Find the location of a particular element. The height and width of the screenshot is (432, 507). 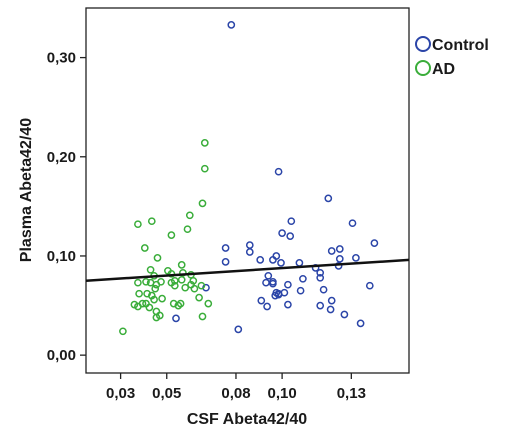

y-axis: 0,00 0,10 0,20 0,30 is located at coordinates (66, 207).